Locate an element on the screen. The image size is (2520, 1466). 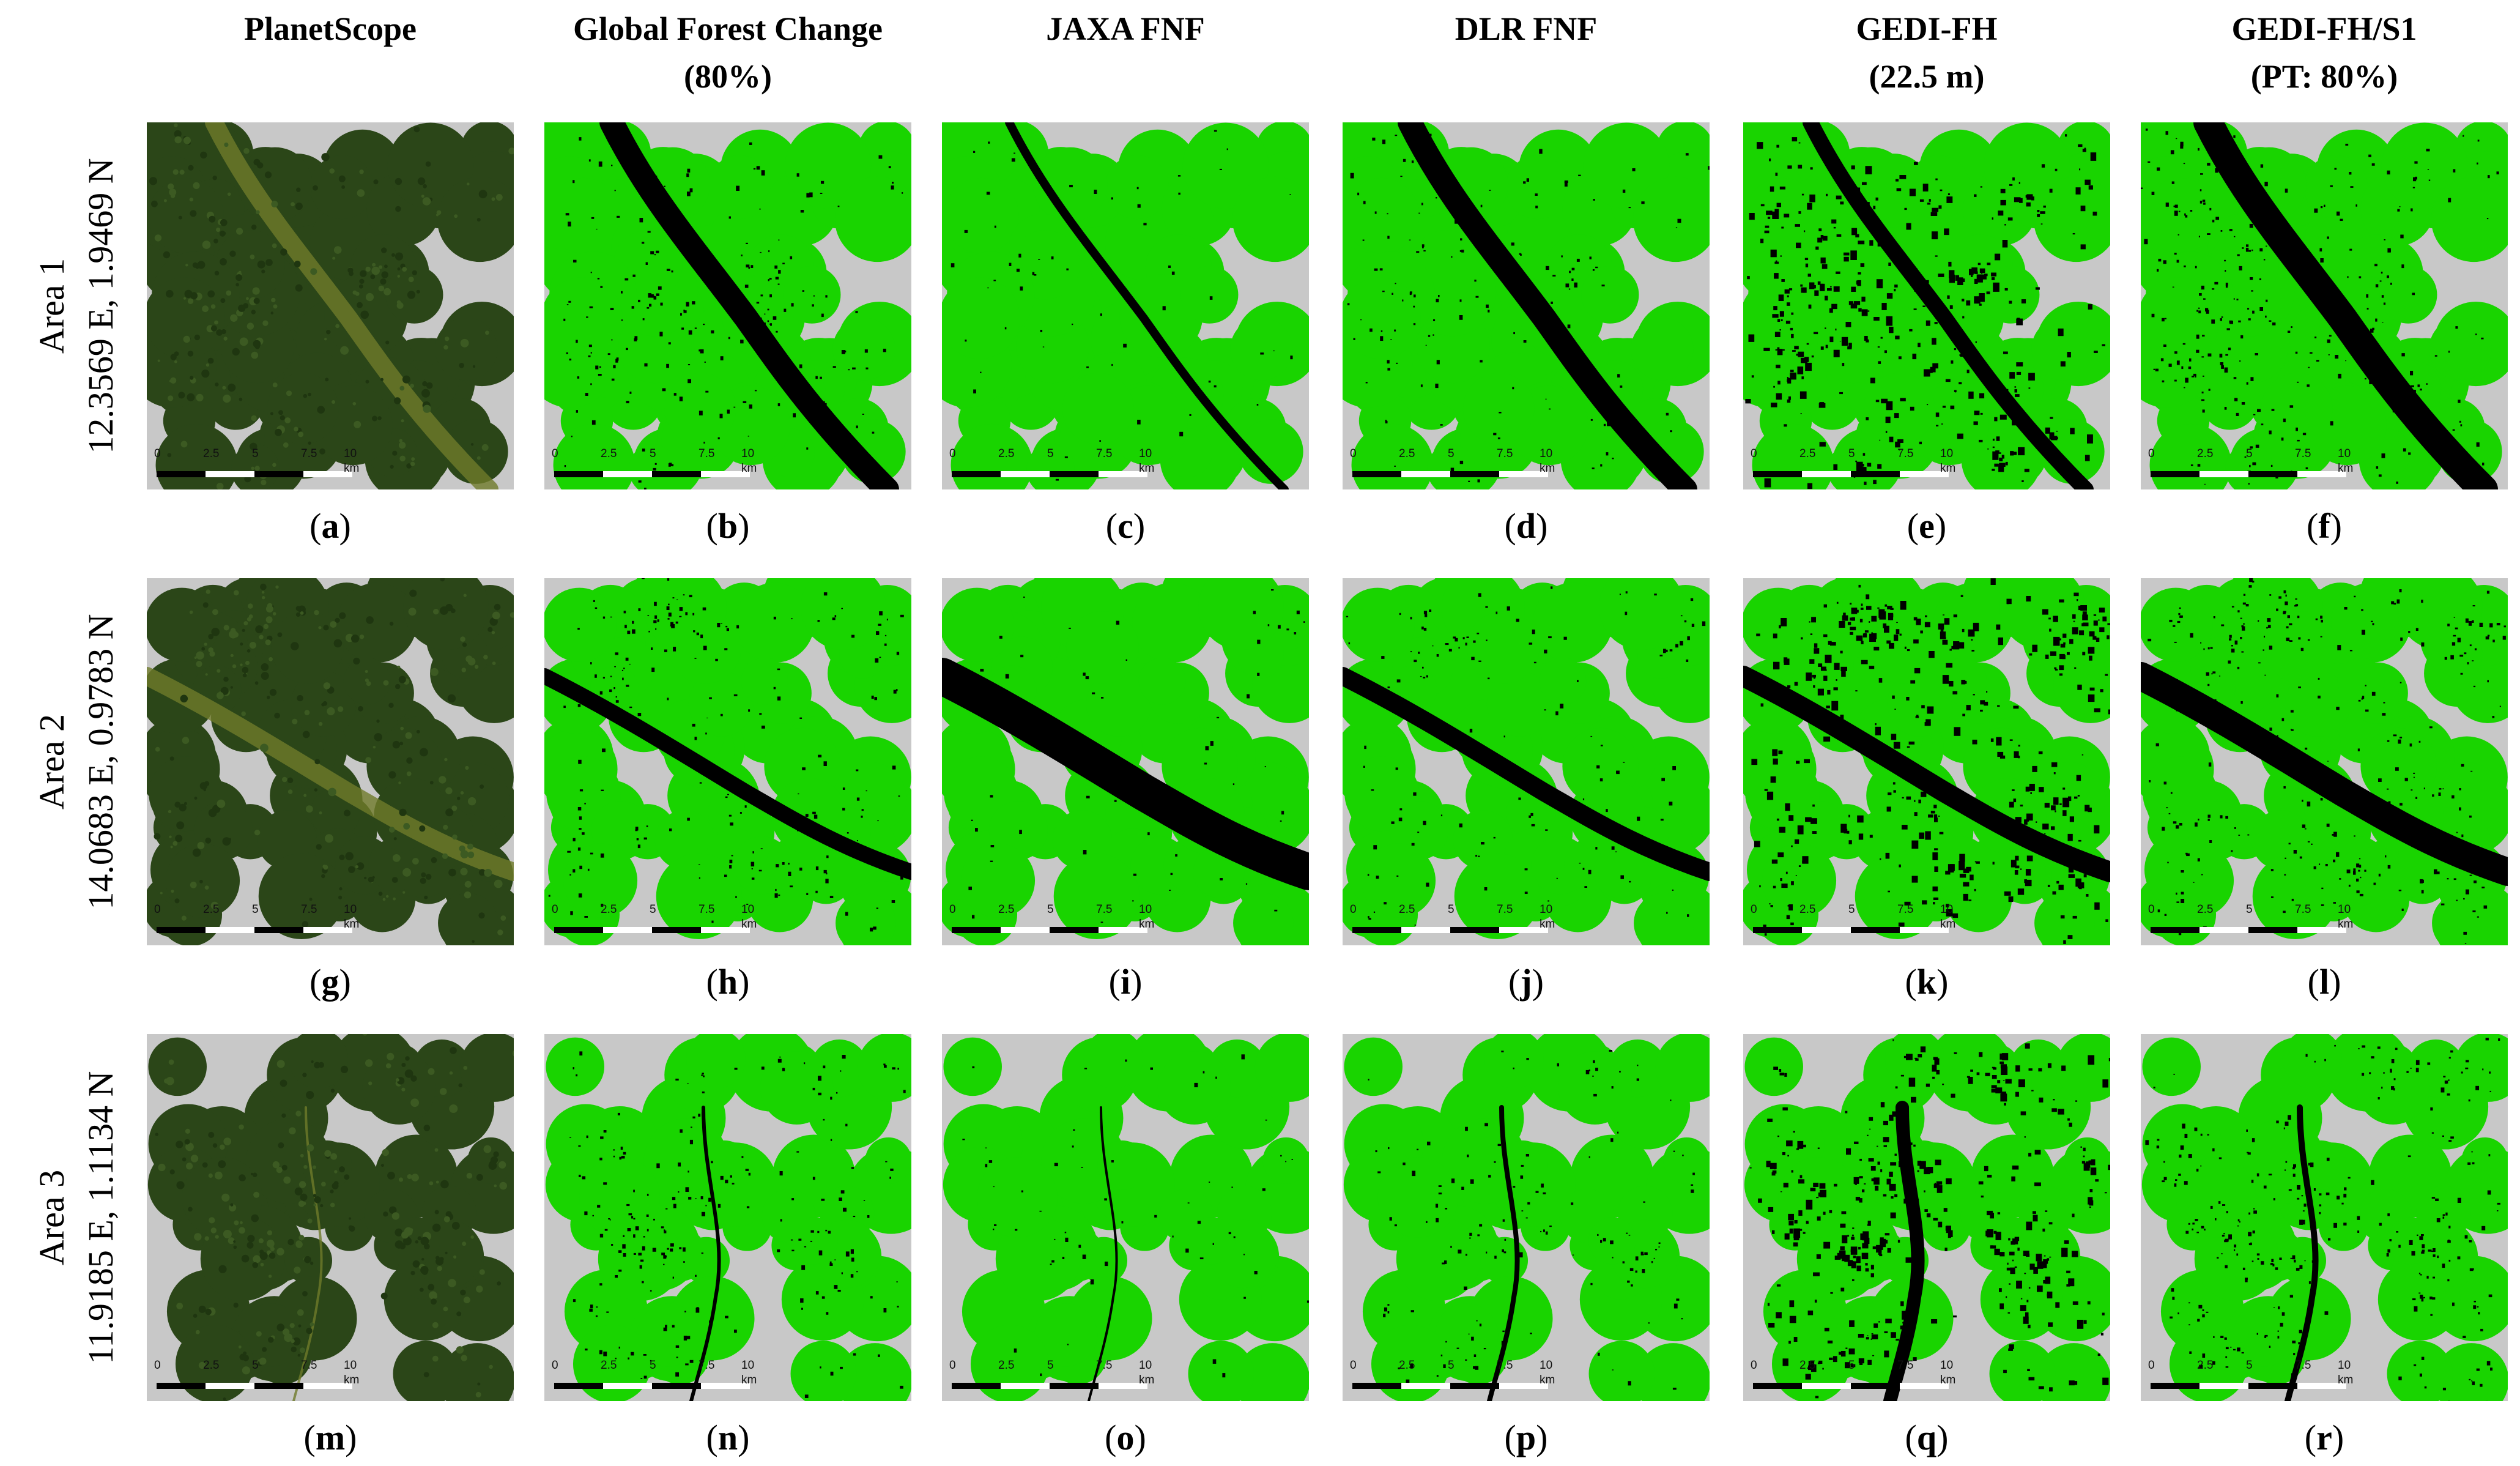
panel-label: (m) is located at coordinates (330, 1437).